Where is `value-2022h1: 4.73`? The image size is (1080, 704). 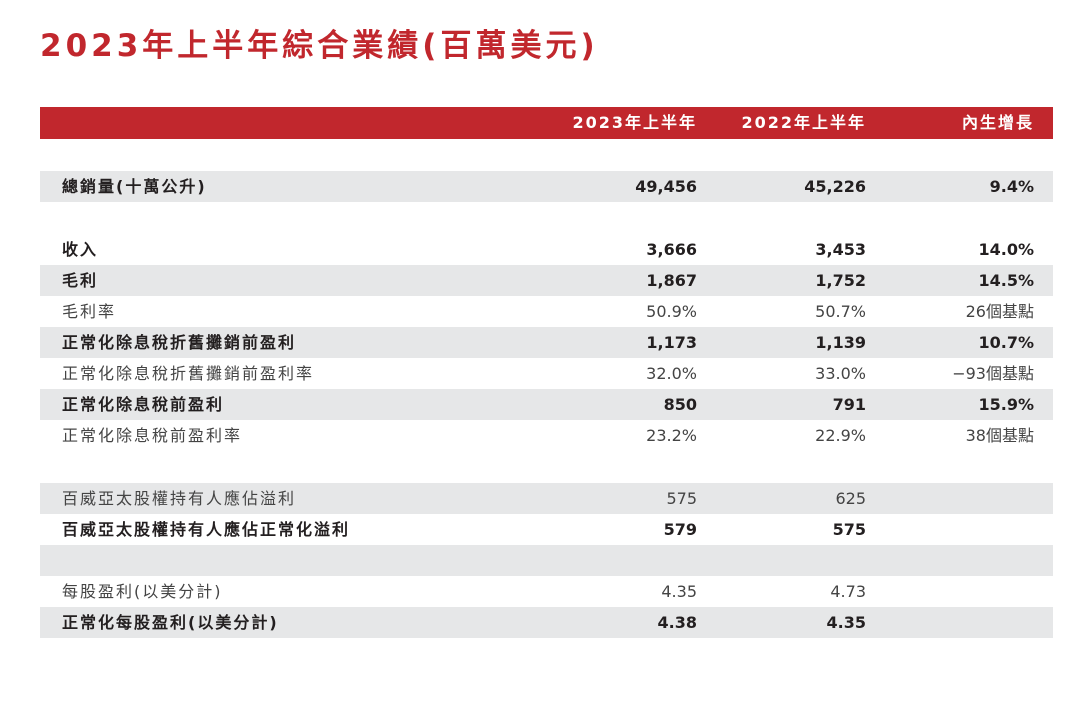 value-2022h1: 4.73 is located at coordinates (848, 591).